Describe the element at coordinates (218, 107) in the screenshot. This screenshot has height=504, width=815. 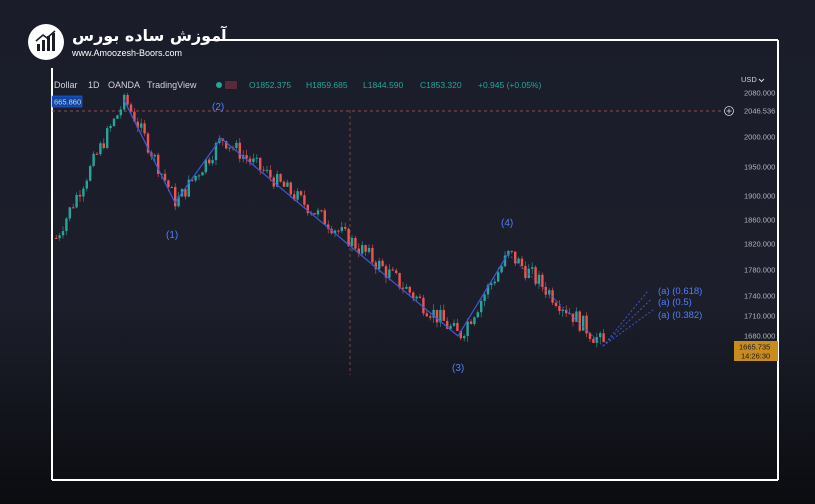
I see `wave-label: (2)` at that location.